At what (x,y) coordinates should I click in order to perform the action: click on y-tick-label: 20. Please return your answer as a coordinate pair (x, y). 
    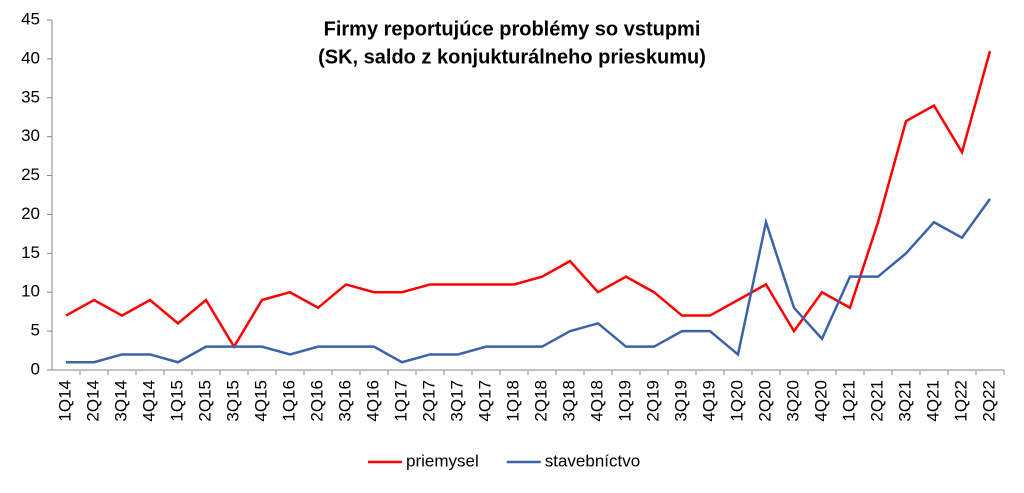
    Looking at the image, I should click on (30, 213).